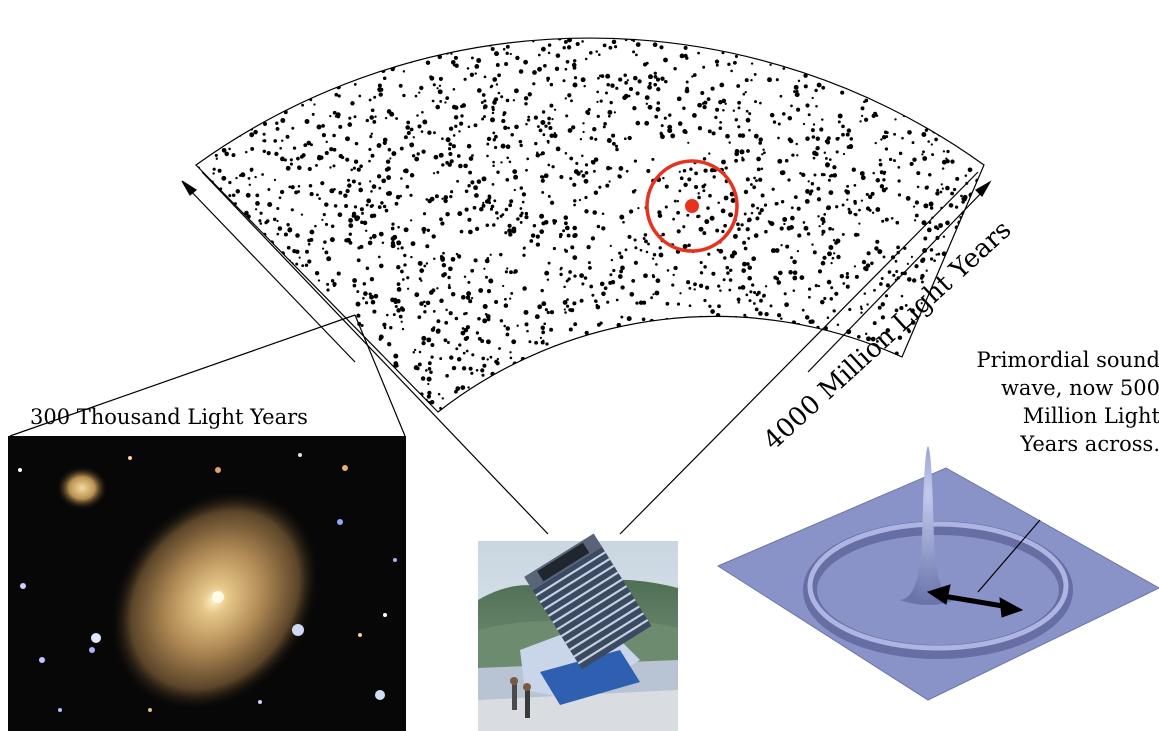  What do you see at coordinates (578, 632) in the screenshot?
I see `telescope-photo` at bounding box center [578, 632].